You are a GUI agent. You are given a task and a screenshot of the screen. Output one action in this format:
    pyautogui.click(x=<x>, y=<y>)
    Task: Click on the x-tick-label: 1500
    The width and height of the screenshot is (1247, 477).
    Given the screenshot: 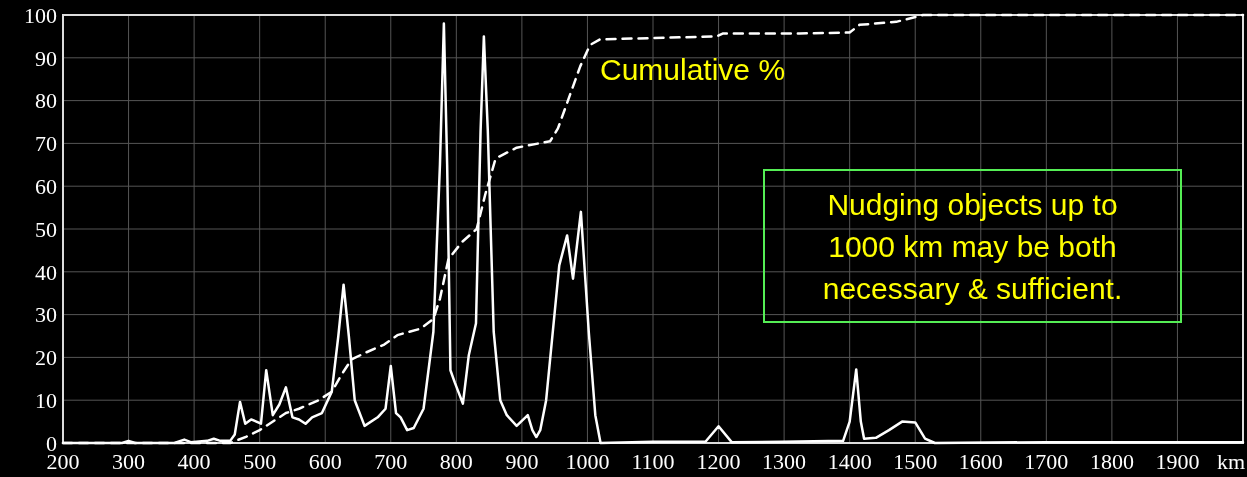 What is the action you would take?
    pyautogui.click(x=915, y=461)
    